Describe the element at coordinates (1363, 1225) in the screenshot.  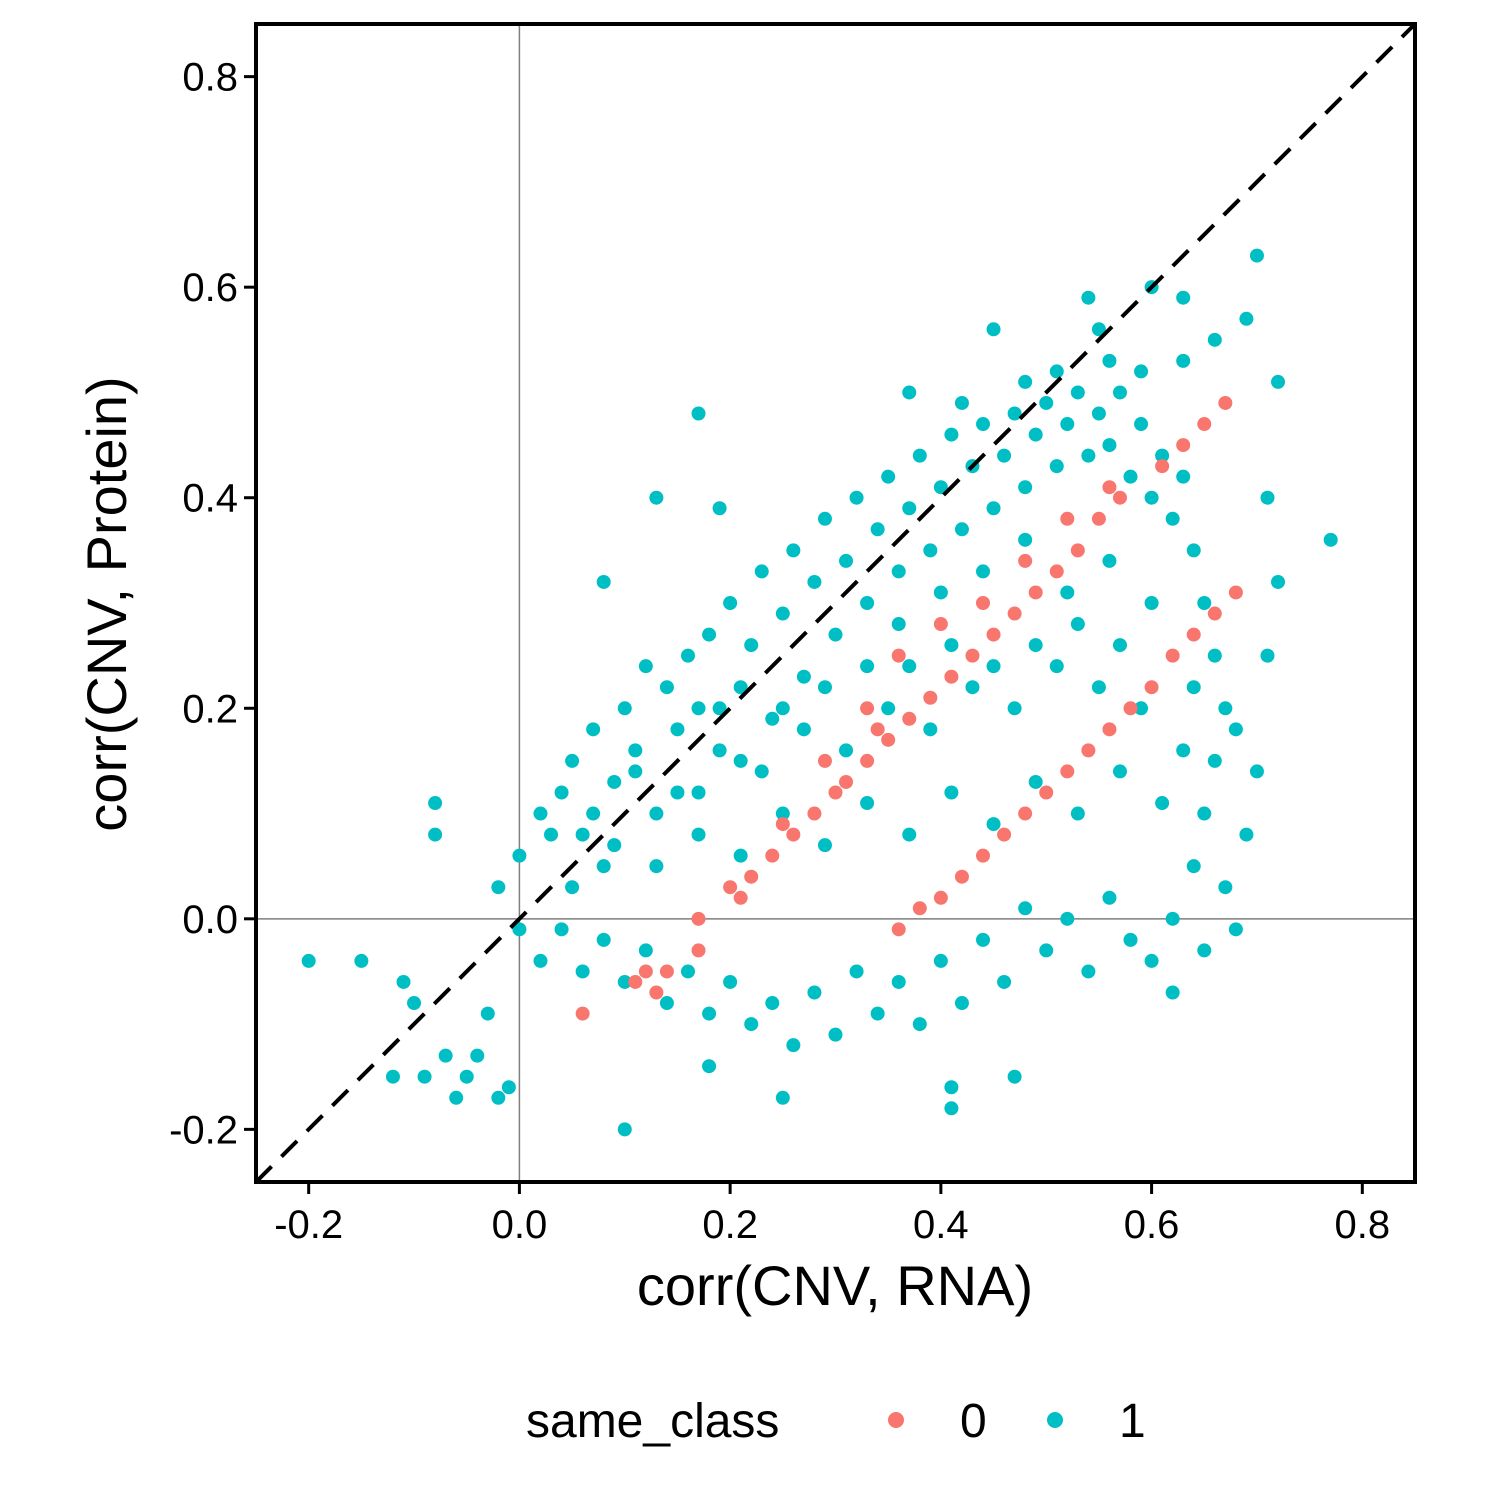
I see `x-tick-label: 0.8` at that location.